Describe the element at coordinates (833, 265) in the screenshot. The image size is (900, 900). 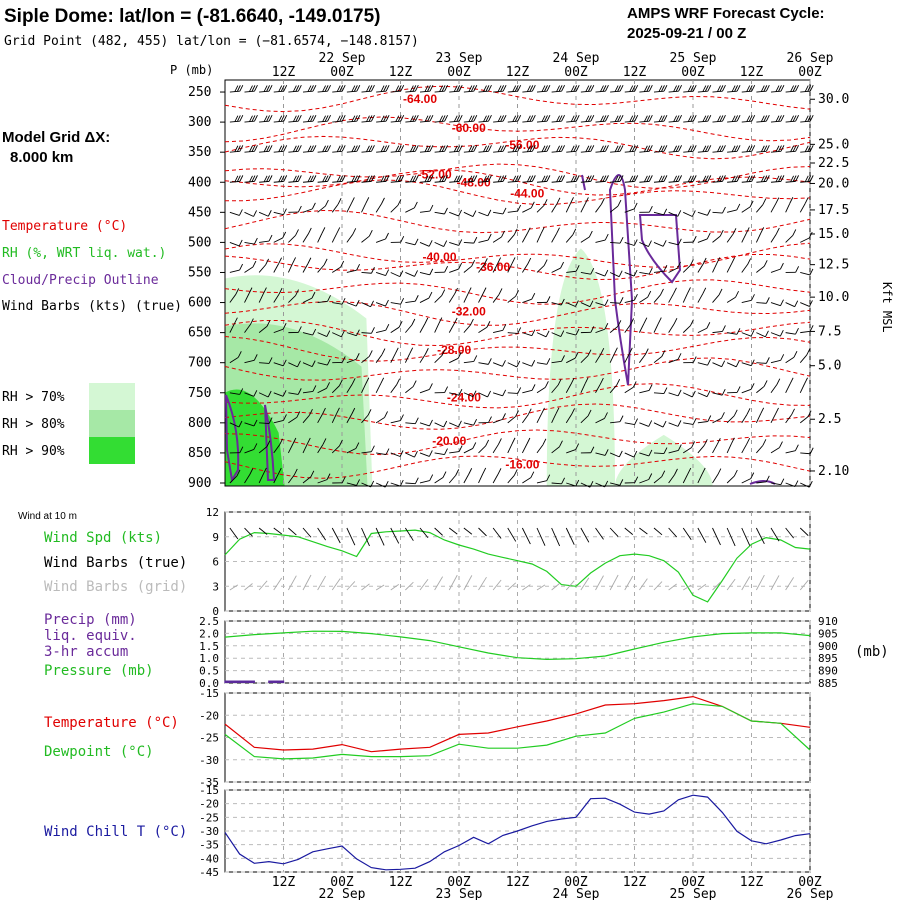
I see `kft-tick-label: 12.5` at that location.